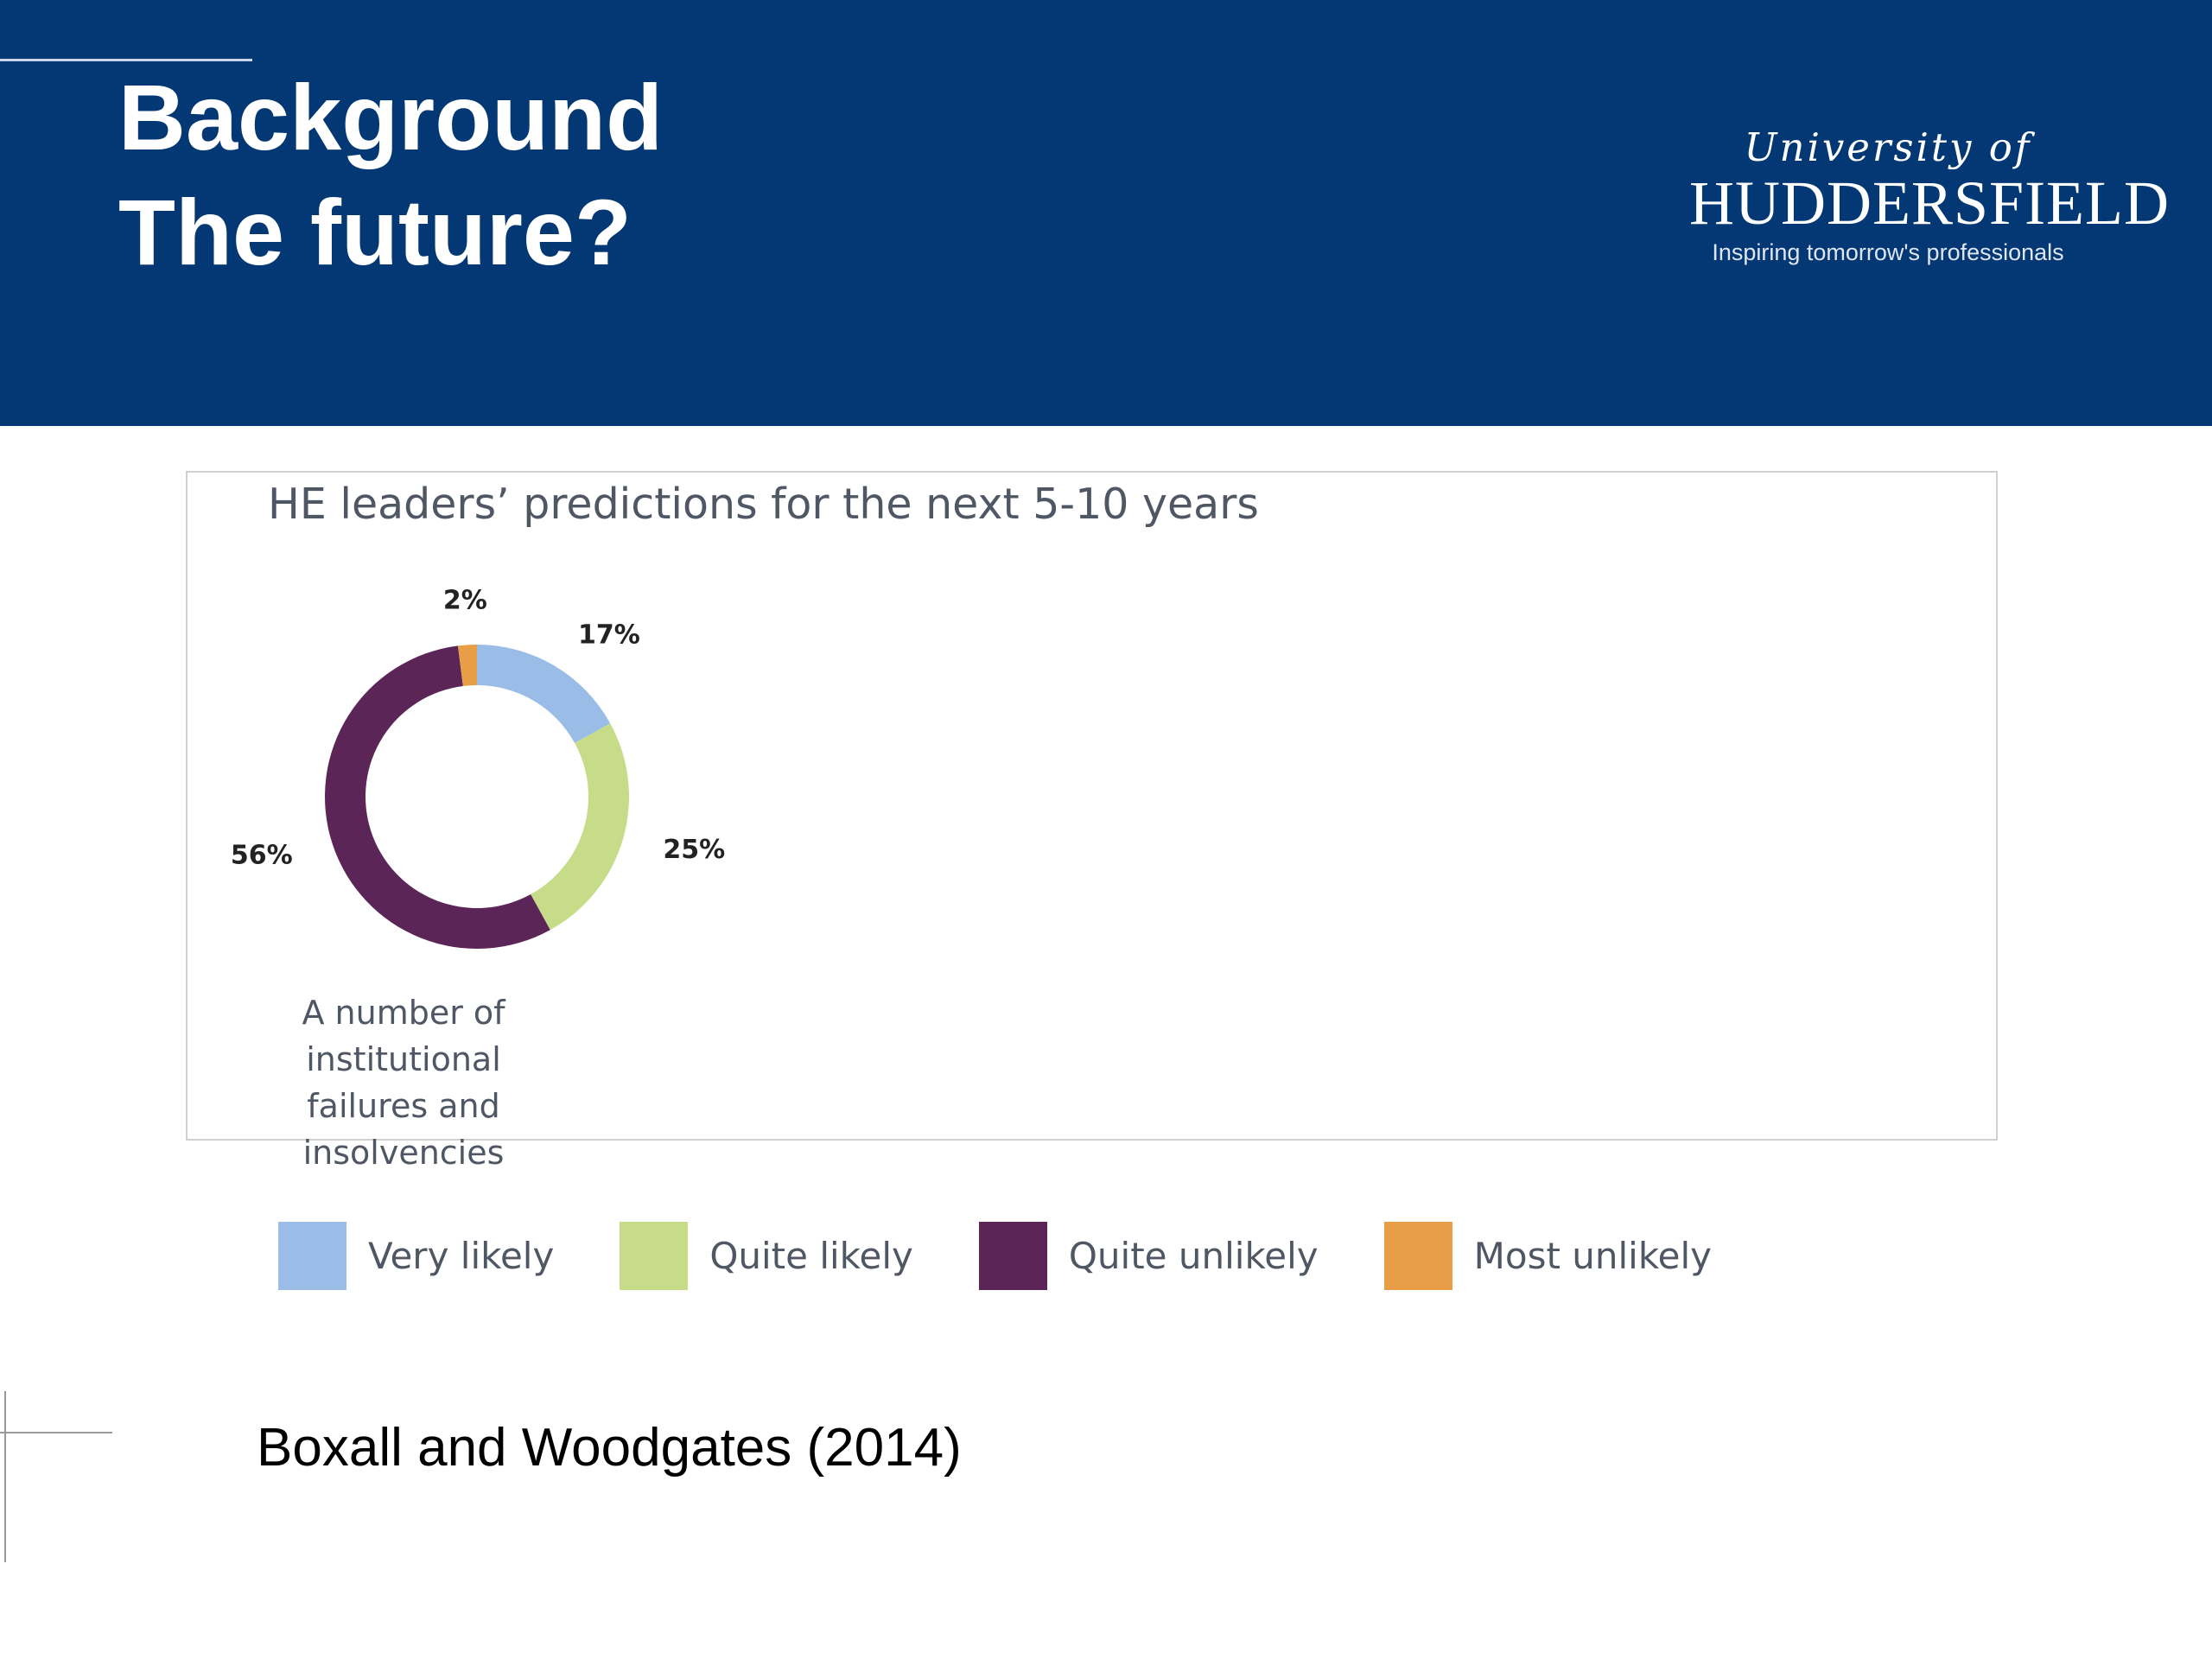  What do you see at coordinates (694, 850) in the screenshot?
I see `donut-label-quite-likely: 25%` at bounding box center [694, 850].